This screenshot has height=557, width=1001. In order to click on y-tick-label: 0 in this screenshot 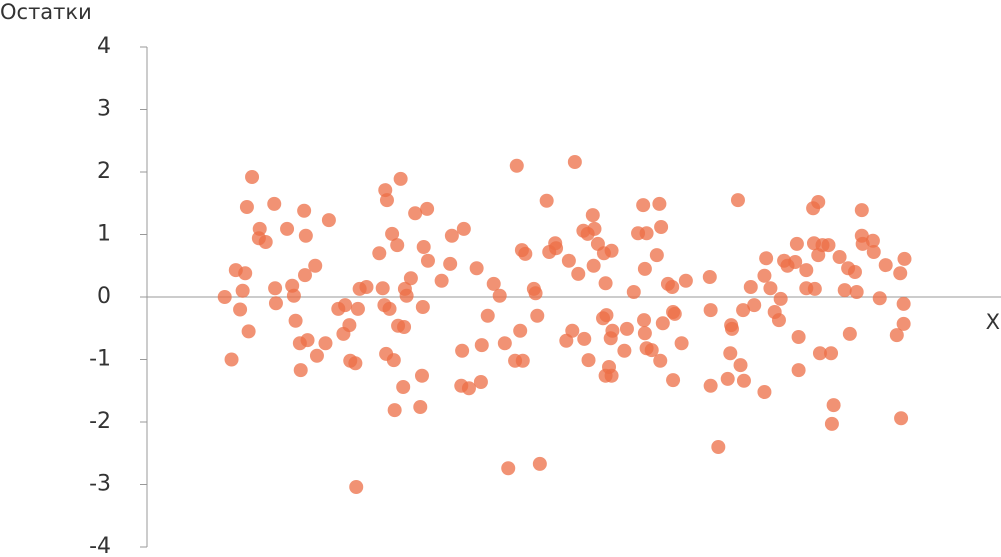, I will do `click(104, 296)`.